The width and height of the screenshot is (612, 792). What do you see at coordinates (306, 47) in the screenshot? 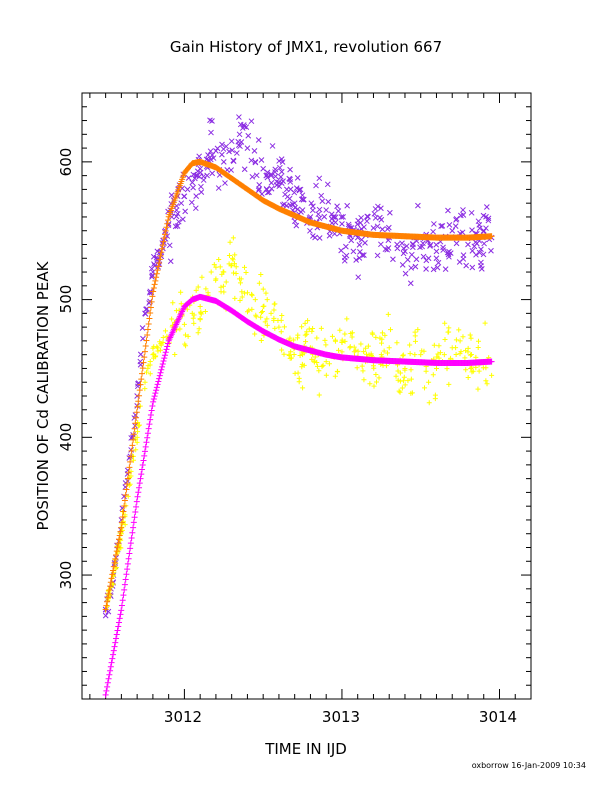
I see `chart-title: Gain History of JMX1, revolution 667` at bounding box center [306, 47].